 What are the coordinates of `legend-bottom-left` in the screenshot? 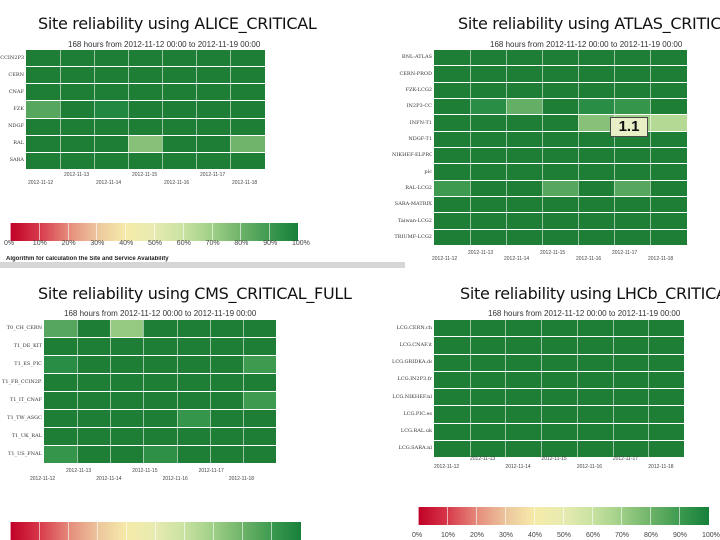 It's located at (155, 531).